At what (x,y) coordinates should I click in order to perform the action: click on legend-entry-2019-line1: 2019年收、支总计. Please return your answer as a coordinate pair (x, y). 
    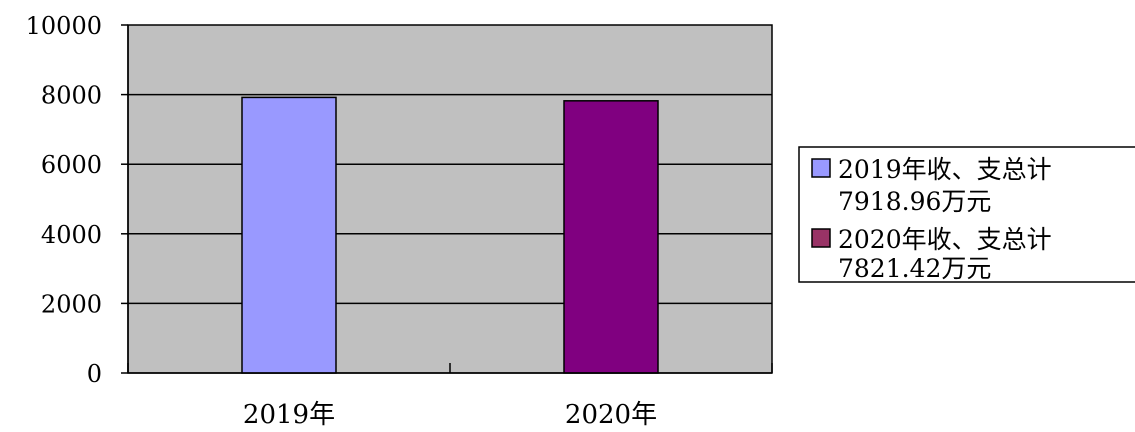
    Looking at the image, I should click on (945, 169).